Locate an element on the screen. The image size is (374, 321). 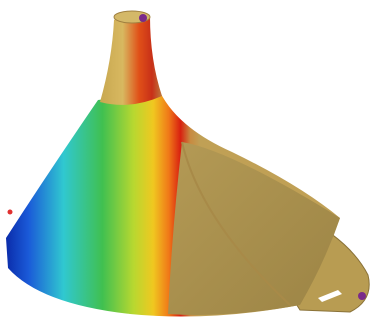
flange-slot is located at coordinates (330, 296).